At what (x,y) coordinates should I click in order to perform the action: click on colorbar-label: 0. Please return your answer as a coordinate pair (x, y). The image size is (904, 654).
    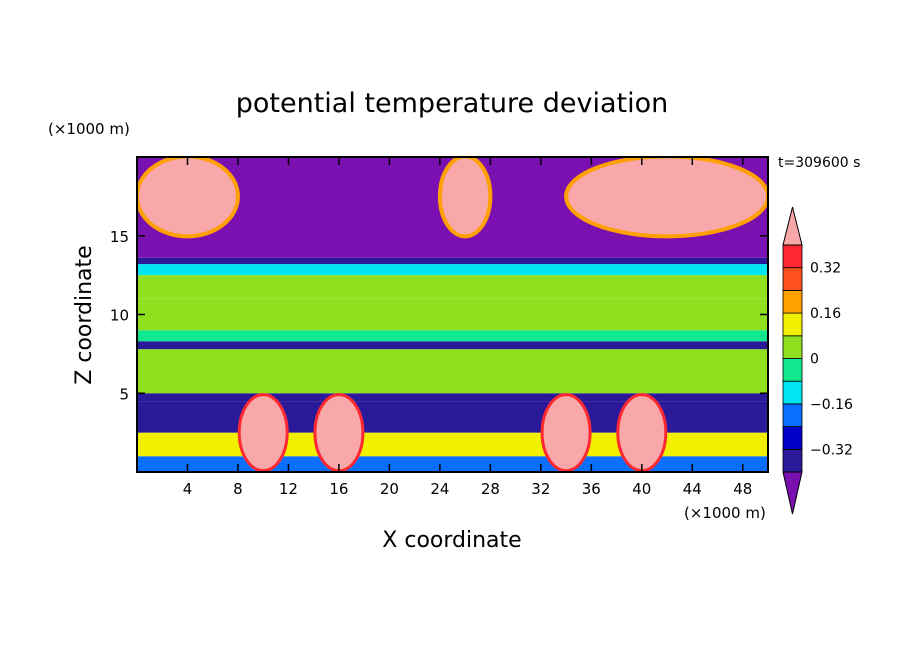
    Looking at the image, I should click on (814, 360).